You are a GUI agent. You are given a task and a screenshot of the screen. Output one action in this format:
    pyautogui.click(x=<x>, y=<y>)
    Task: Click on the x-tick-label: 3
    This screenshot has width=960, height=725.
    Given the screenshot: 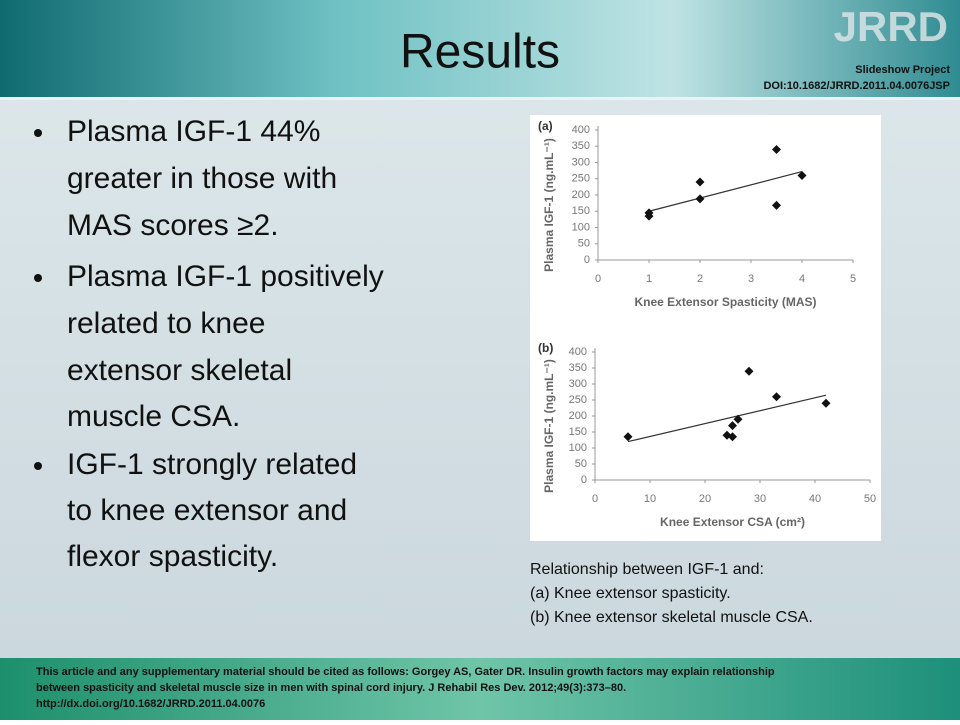 What is the action you would take?
    pyautogui.click(x=751, y=279)
    